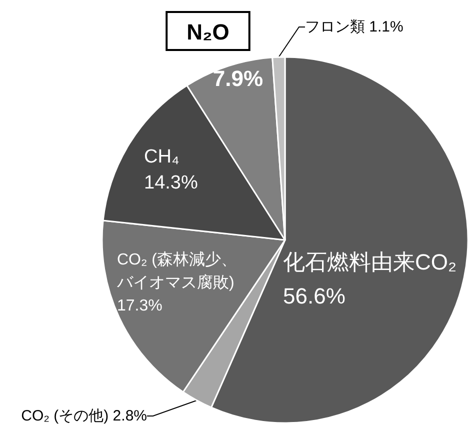 This screenshot has height=426, width=468. I want to click on data-label: 14.3%, so click(171, 183).